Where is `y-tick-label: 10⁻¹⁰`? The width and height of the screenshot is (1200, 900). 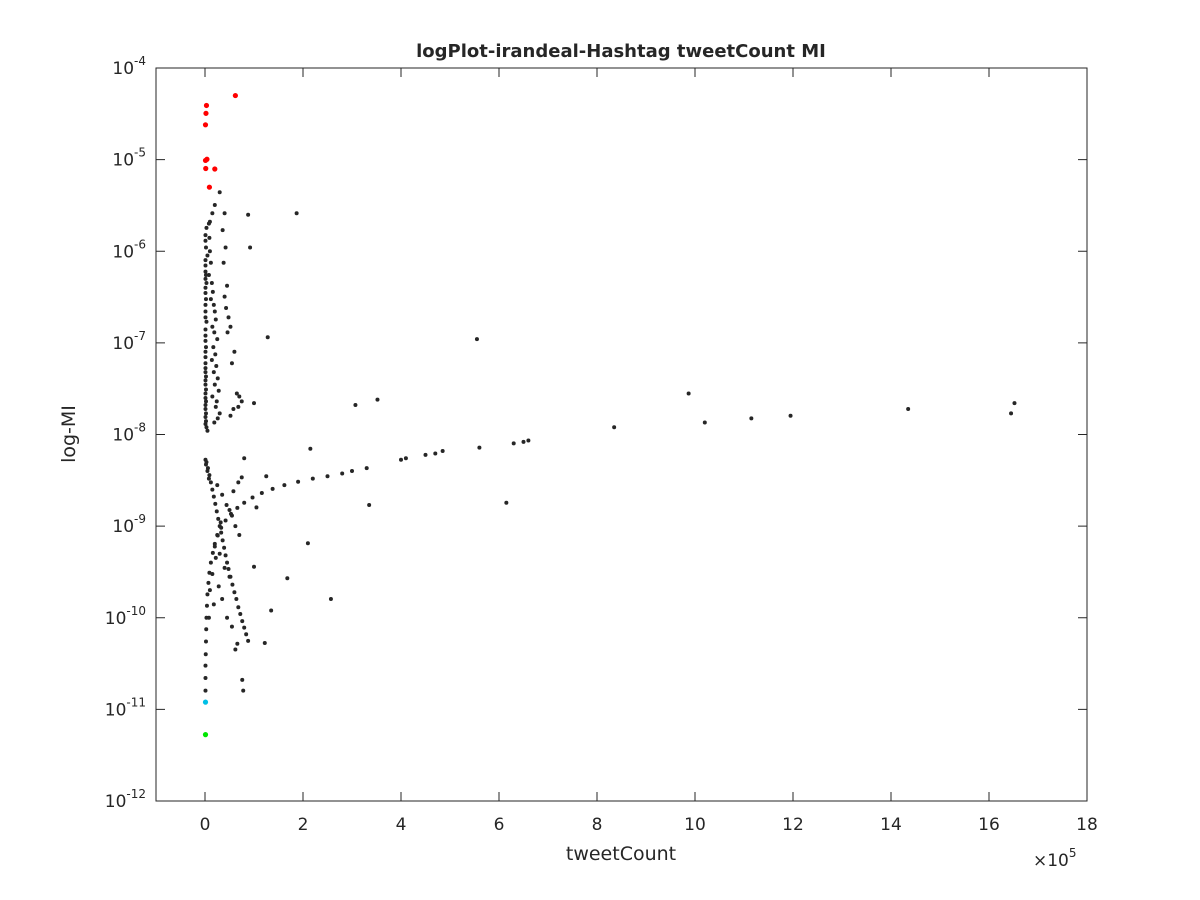 y-tick-label: 10⁻¹⁰ is located at coordinates (125, 616).